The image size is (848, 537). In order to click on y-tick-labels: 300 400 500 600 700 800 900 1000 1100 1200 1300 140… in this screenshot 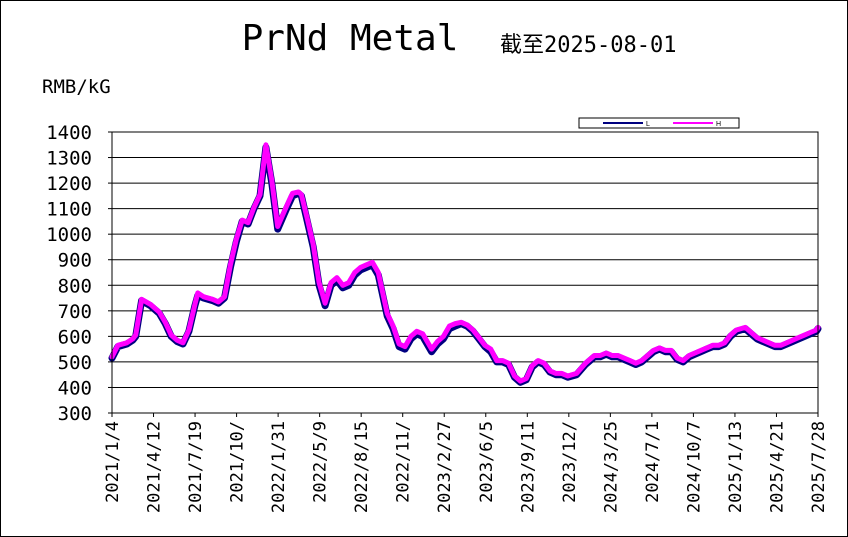, I will do `click(69, 273)`.